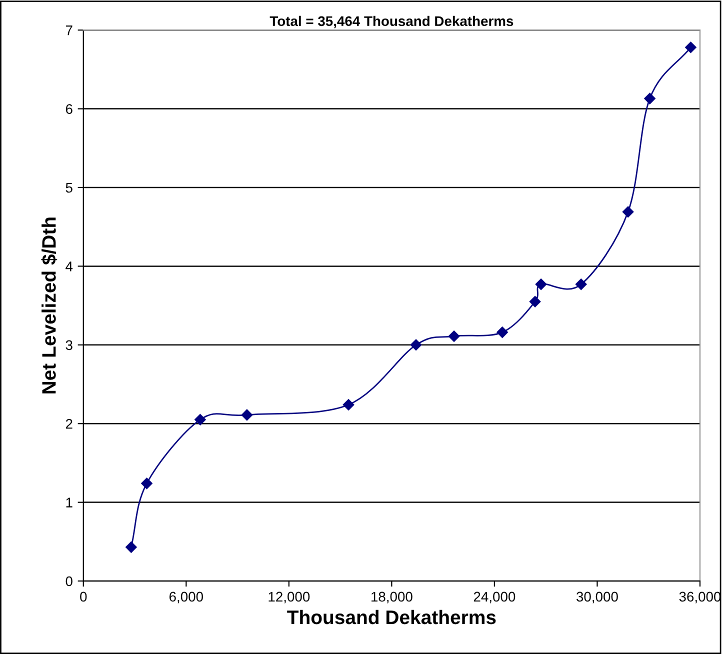 The width and height of the screenshot is (722, 654). I want to click on x-tick-label: 30,000, so click(597, 598).